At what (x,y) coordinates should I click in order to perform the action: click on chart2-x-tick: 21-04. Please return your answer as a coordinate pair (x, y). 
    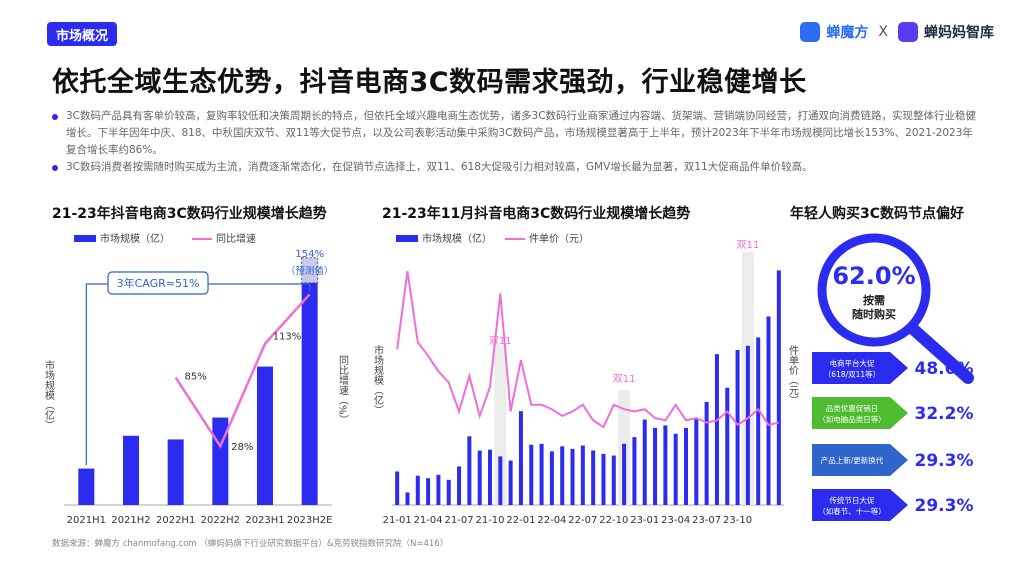
    Looking at the image, I should click on (428, 520).